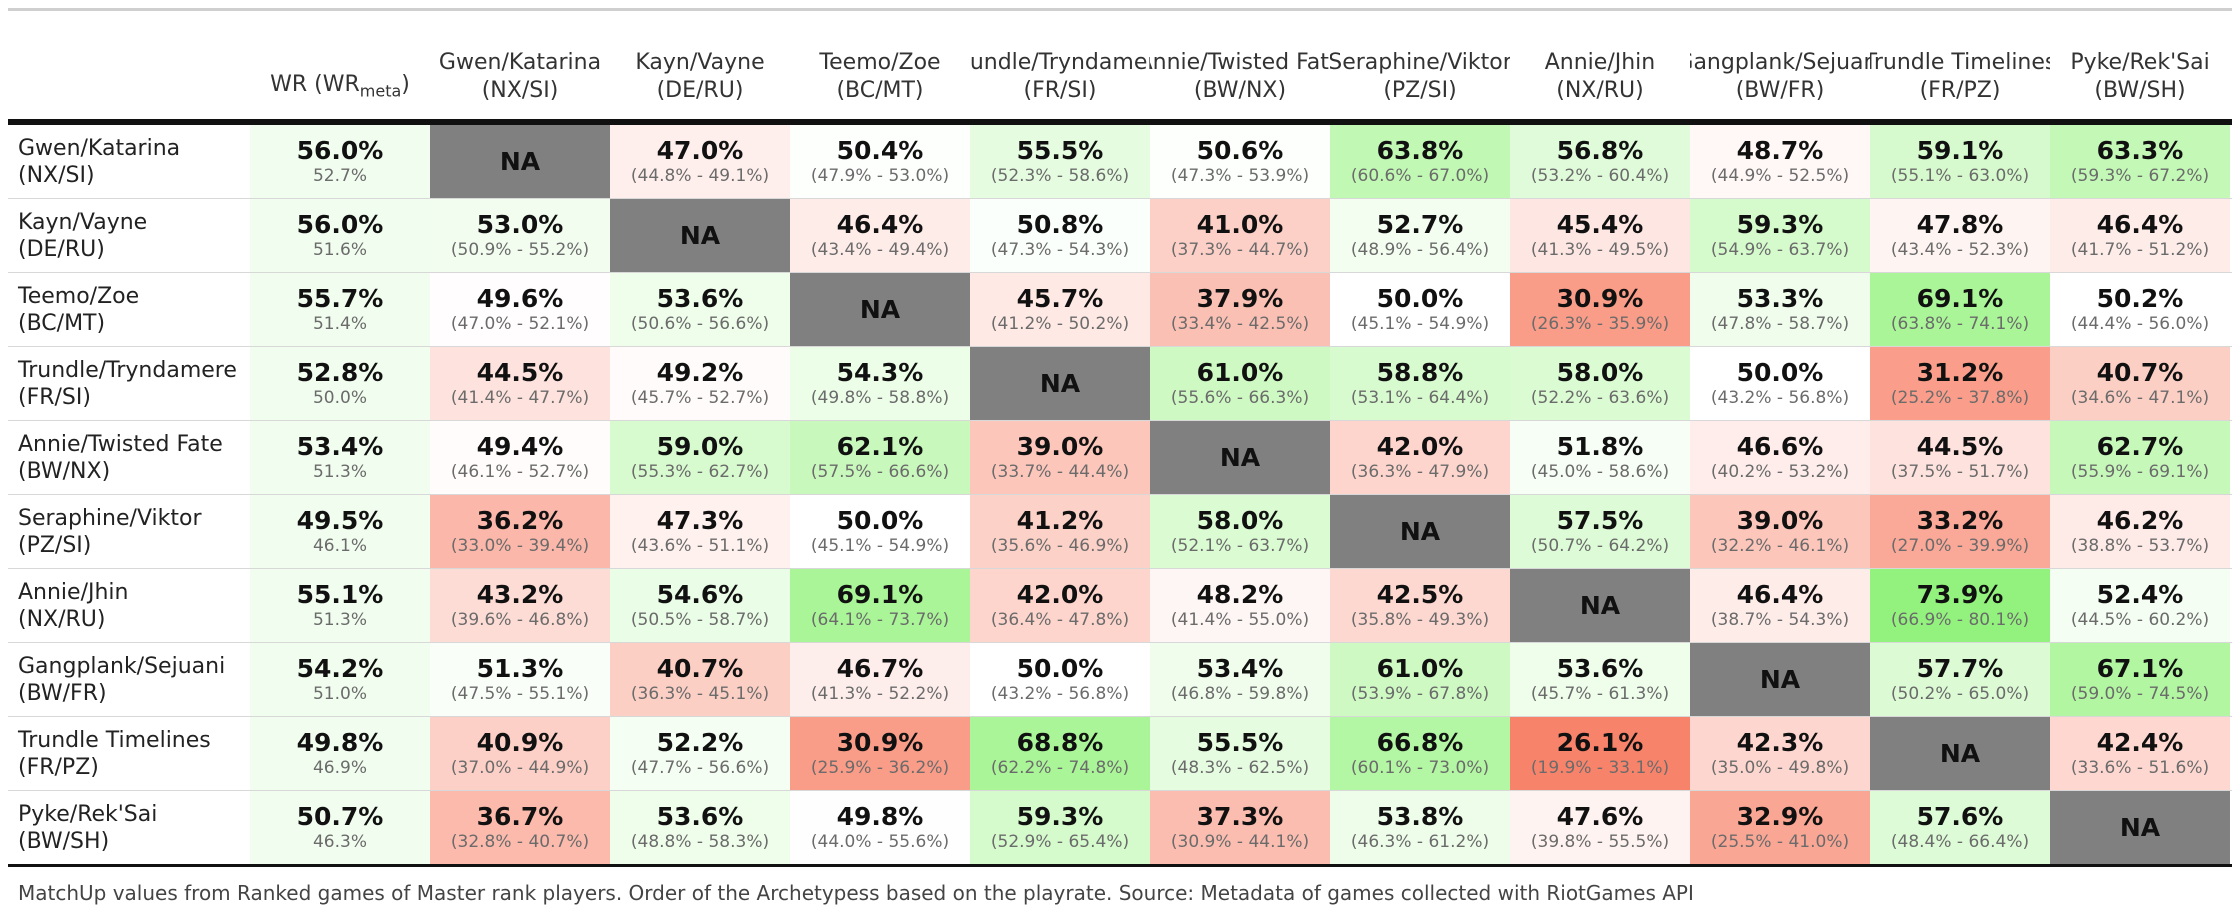  I want to click on wr-meta-value: 51.6%, so click(339, 250).